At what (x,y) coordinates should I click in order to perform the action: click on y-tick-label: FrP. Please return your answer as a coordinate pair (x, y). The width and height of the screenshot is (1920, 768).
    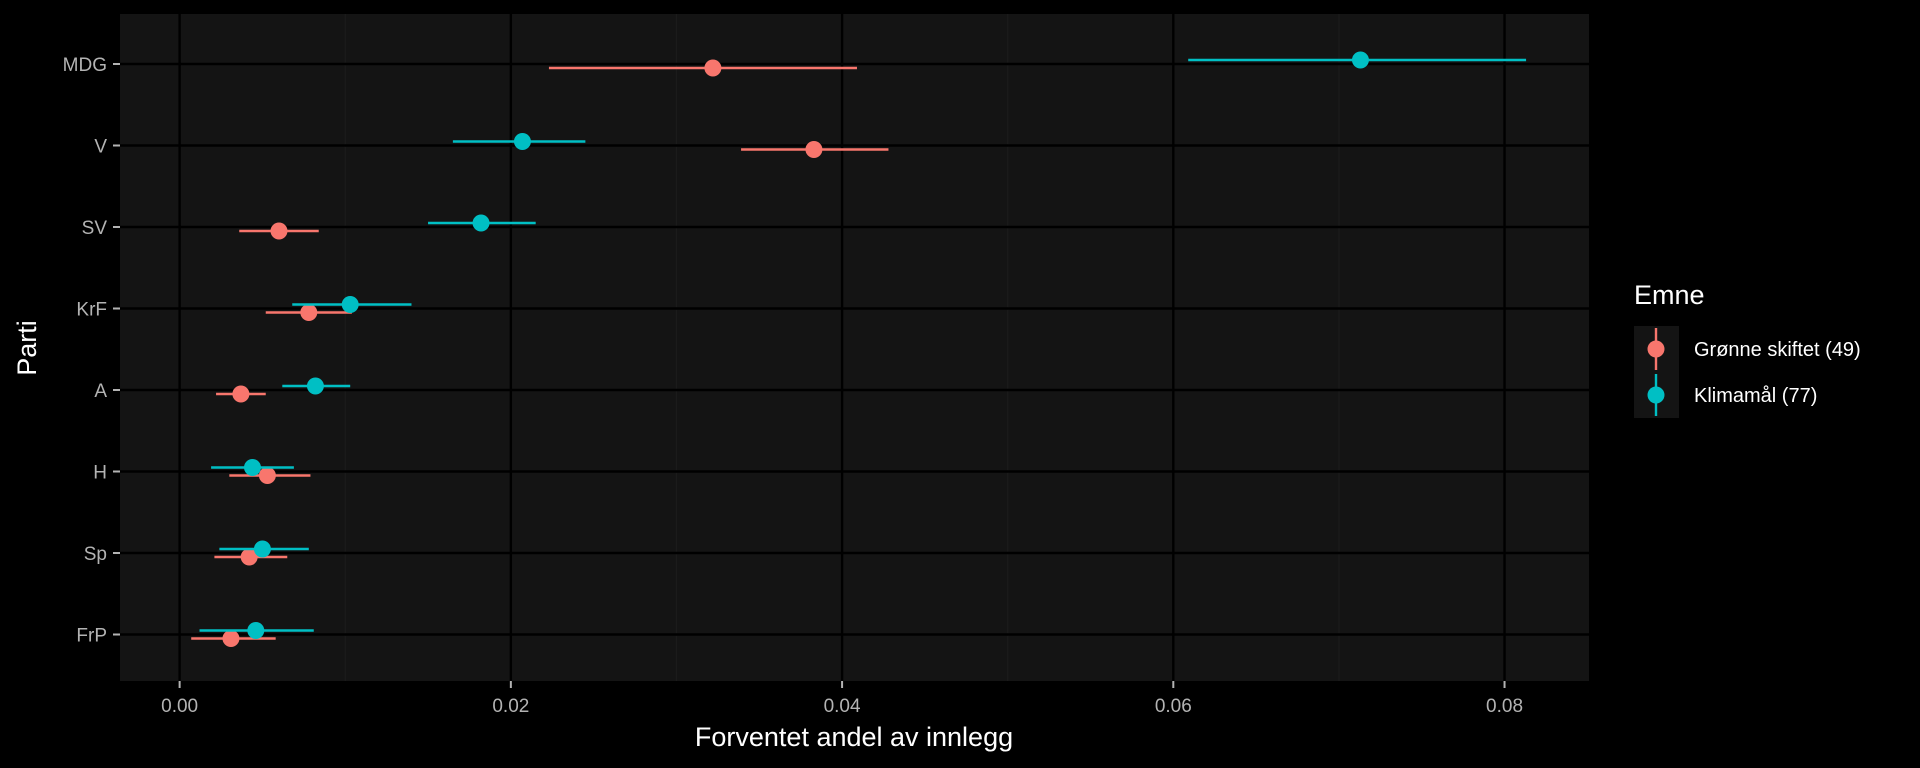
    Looking at the image, I should click on (91, 636).